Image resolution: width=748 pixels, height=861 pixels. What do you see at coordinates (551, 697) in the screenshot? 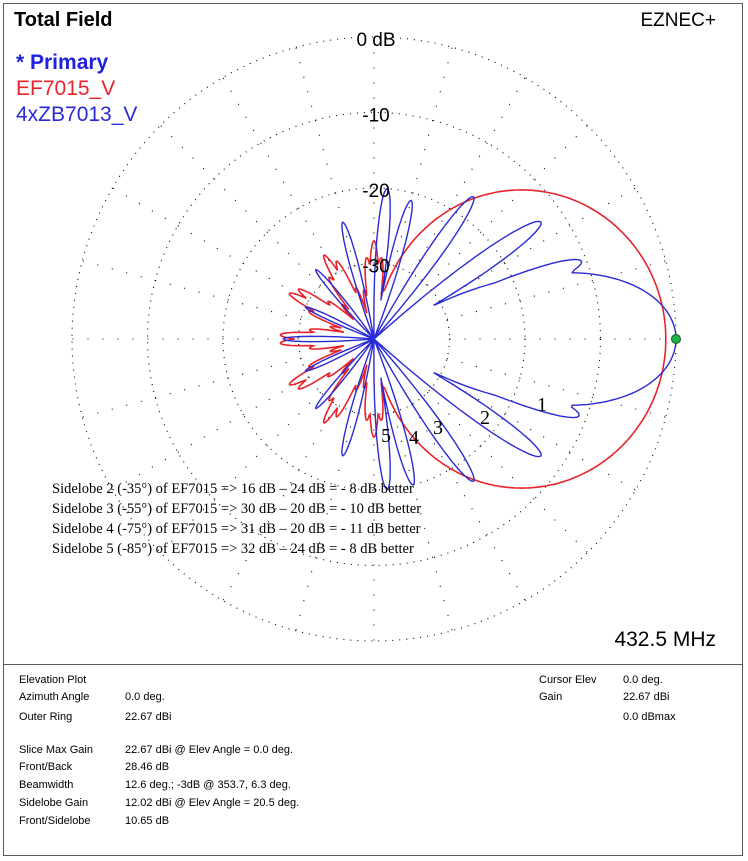
I see `cursor-gain-label: Gain` at bounding box center [551, 697].